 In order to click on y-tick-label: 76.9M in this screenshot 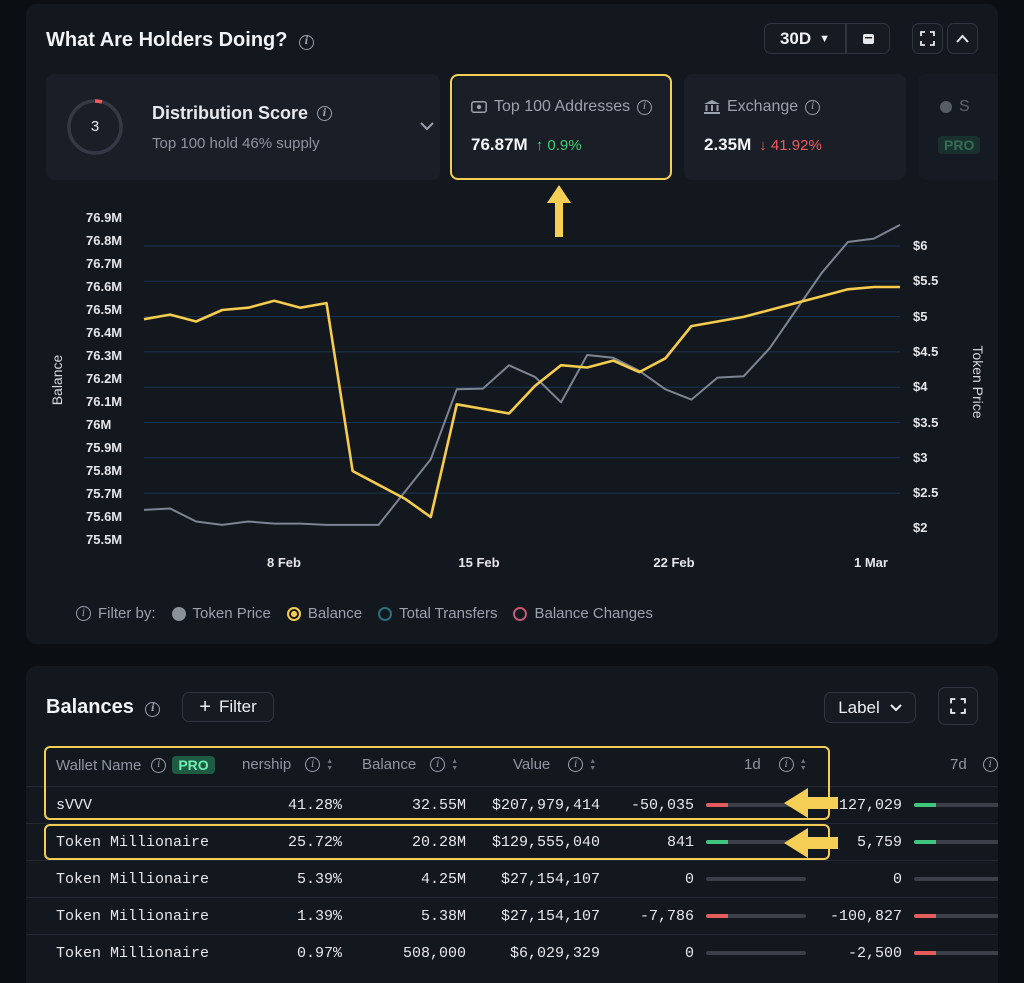, I will do `click(104, 217)`.